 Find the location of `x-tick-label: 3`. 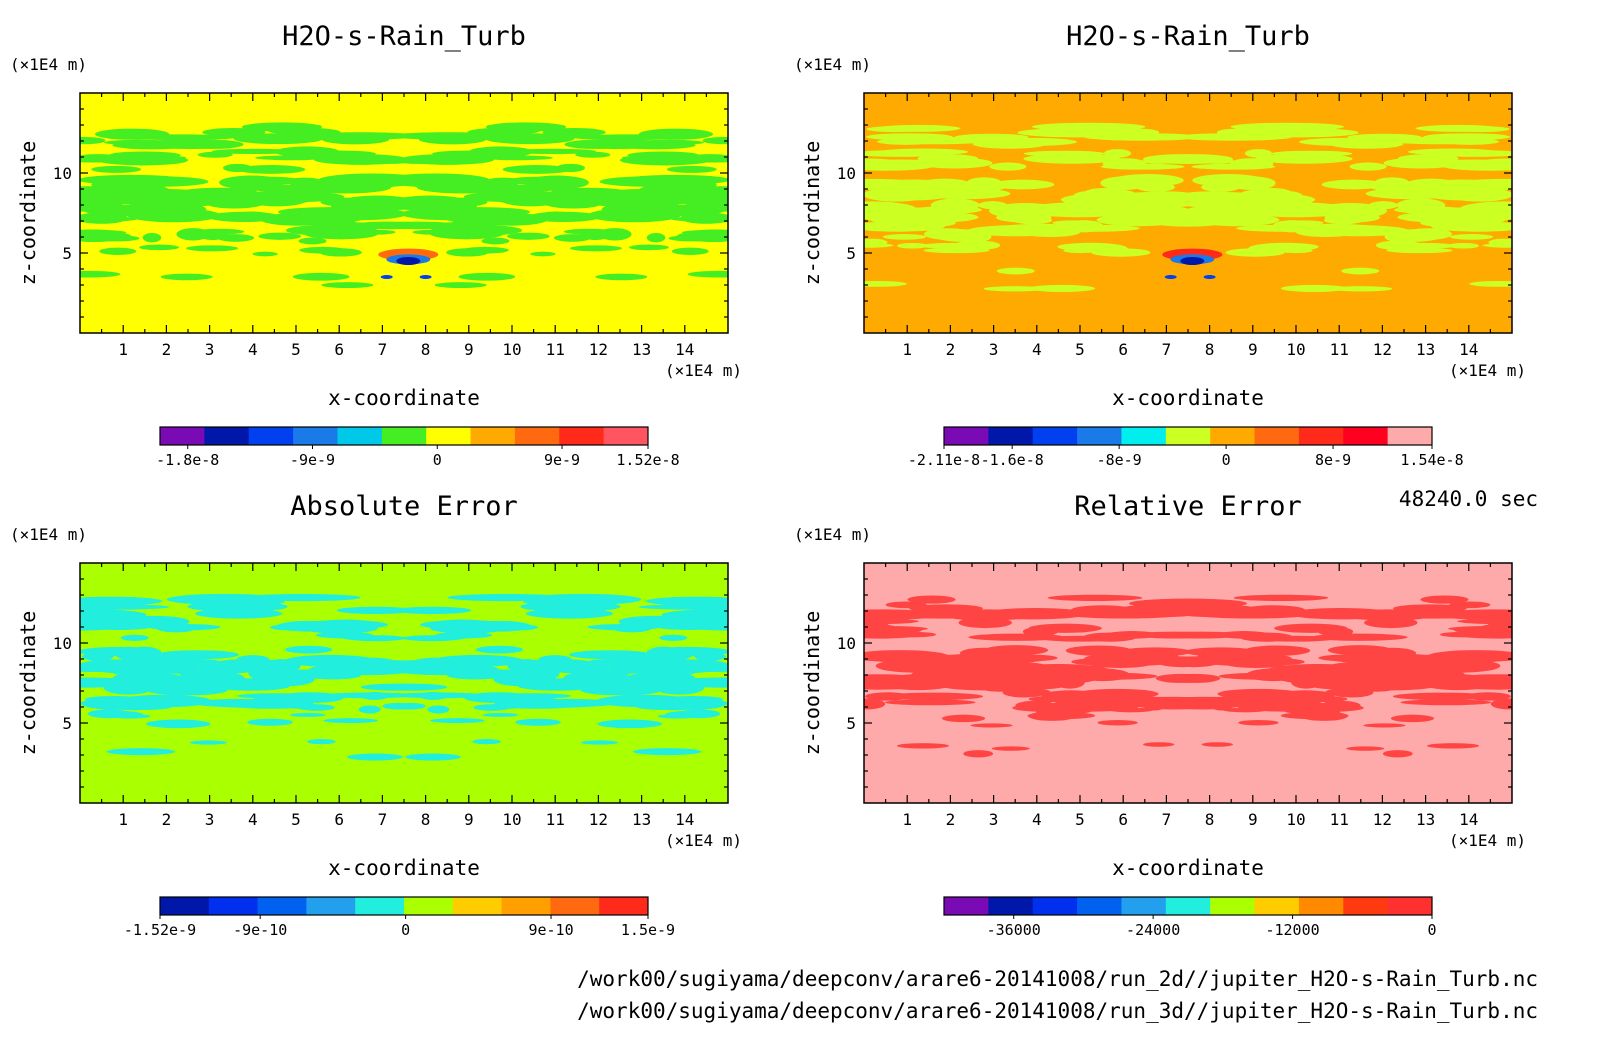

x-tick-label: 3 is located at coordinates (210, 349).